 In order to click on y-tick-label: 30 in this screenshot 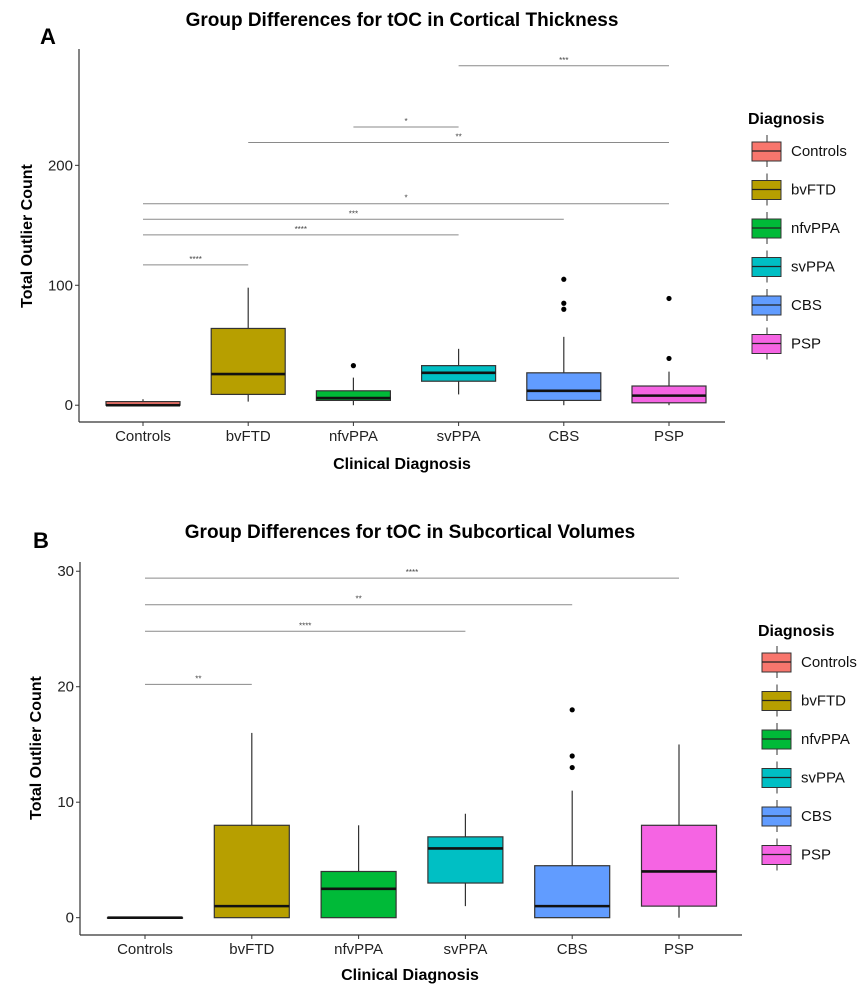, I will do `click(65, 571)`.